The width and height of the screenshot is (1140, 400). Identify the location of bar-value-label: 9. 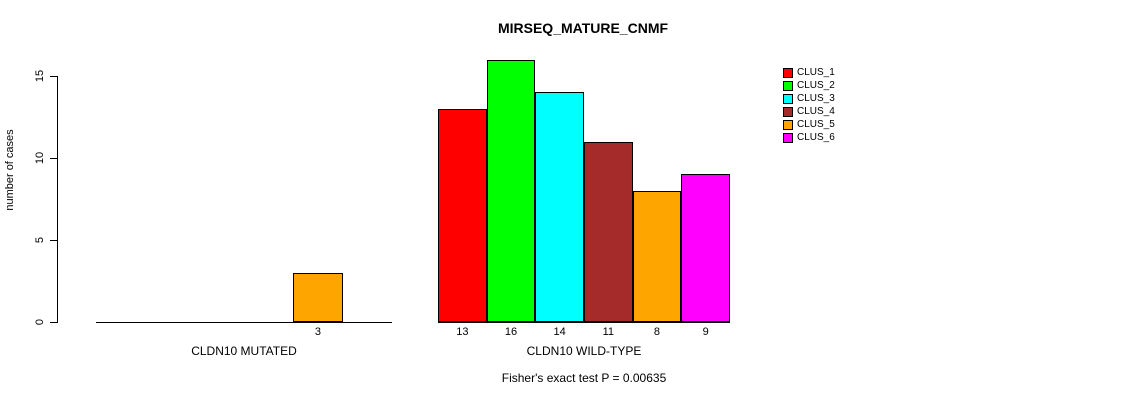
(705, 332).